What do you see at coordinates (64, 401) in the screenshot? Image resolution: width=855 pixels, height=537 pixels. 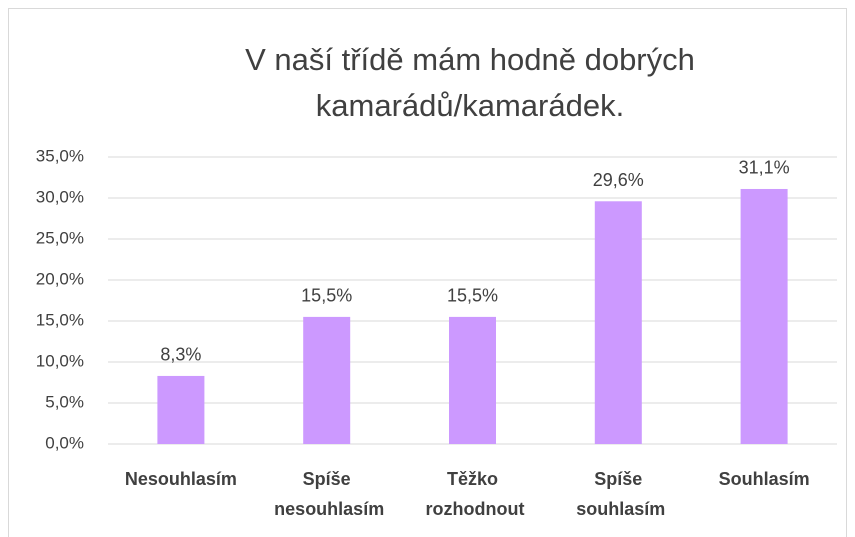 I see `y-tick-label: 5,0%` at bounding box center [64, 401].